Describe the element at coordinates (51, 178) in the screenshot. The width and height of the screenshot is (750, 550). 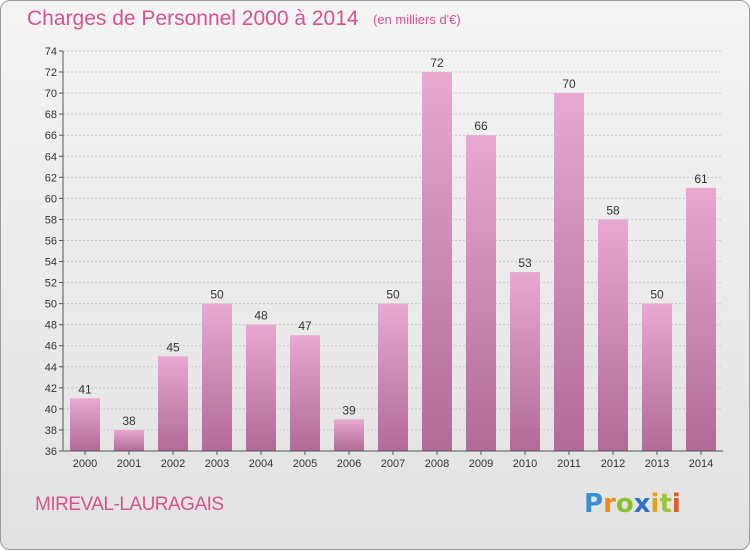
I see `y-tick-label: 62` at that location.